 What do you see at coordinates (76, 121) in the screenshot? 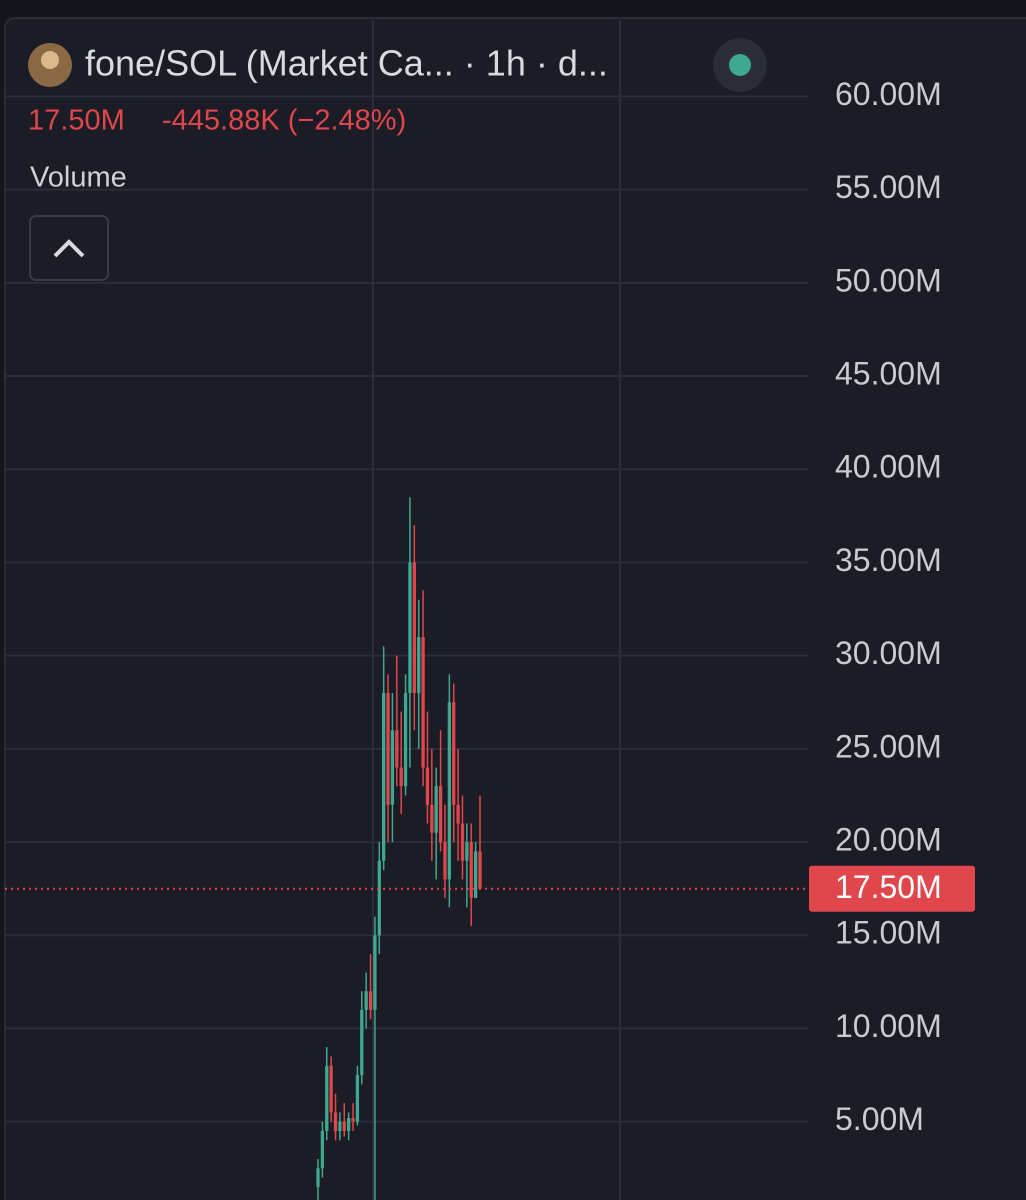
I see `price: 17.50M` at bounding box center [76, 121].